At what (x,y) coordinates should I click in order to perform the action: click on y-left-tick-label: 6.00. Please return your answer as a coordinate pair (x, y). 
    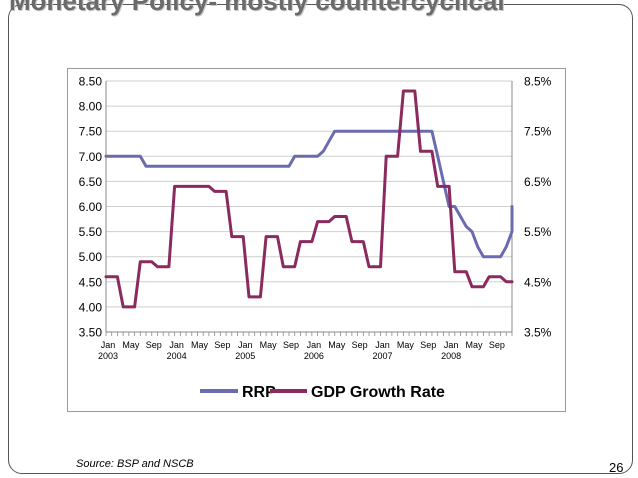
    Looking at the image, I should click on (91, 207).